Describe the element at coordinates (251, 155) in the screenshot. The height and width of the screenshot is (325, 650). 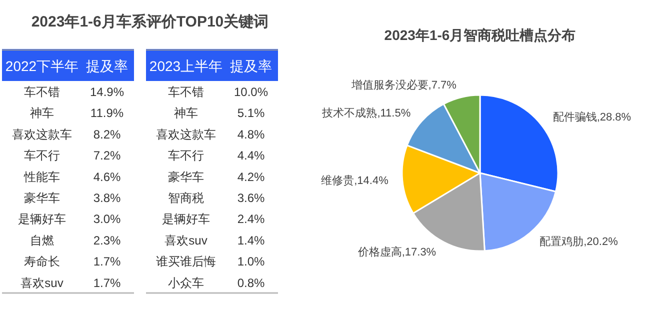
I see `text: 4.4%` at that location.